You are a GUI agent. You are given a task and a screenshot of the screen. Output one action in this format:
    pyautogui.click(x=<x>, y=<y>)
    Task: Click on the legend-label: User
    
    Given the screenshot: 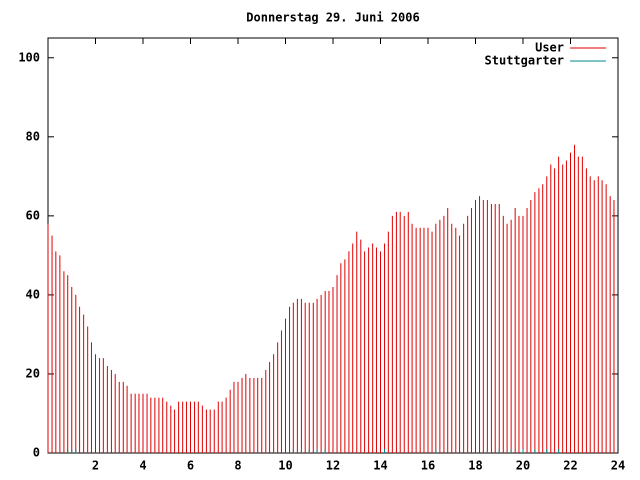 What is the action you would take?
    pyautogui.click(x=549, y=48)
    